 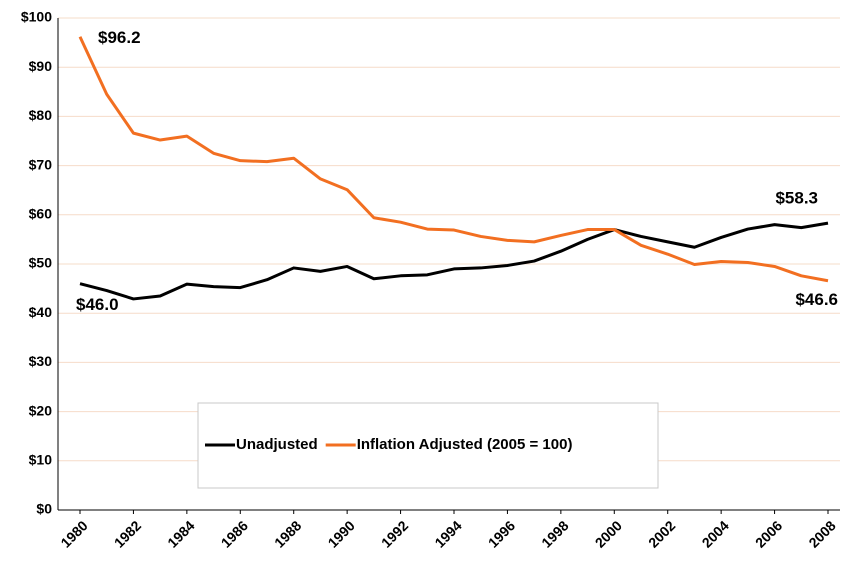 I want to click on y-tick-label: $40, so click(x=41, y=312).